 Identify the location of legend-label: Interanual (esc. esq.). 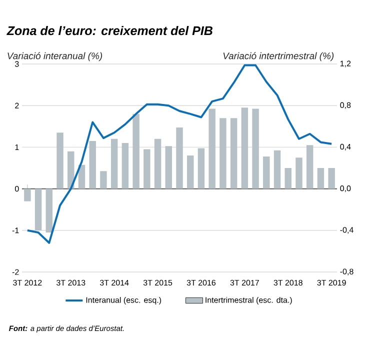
(124, 300).